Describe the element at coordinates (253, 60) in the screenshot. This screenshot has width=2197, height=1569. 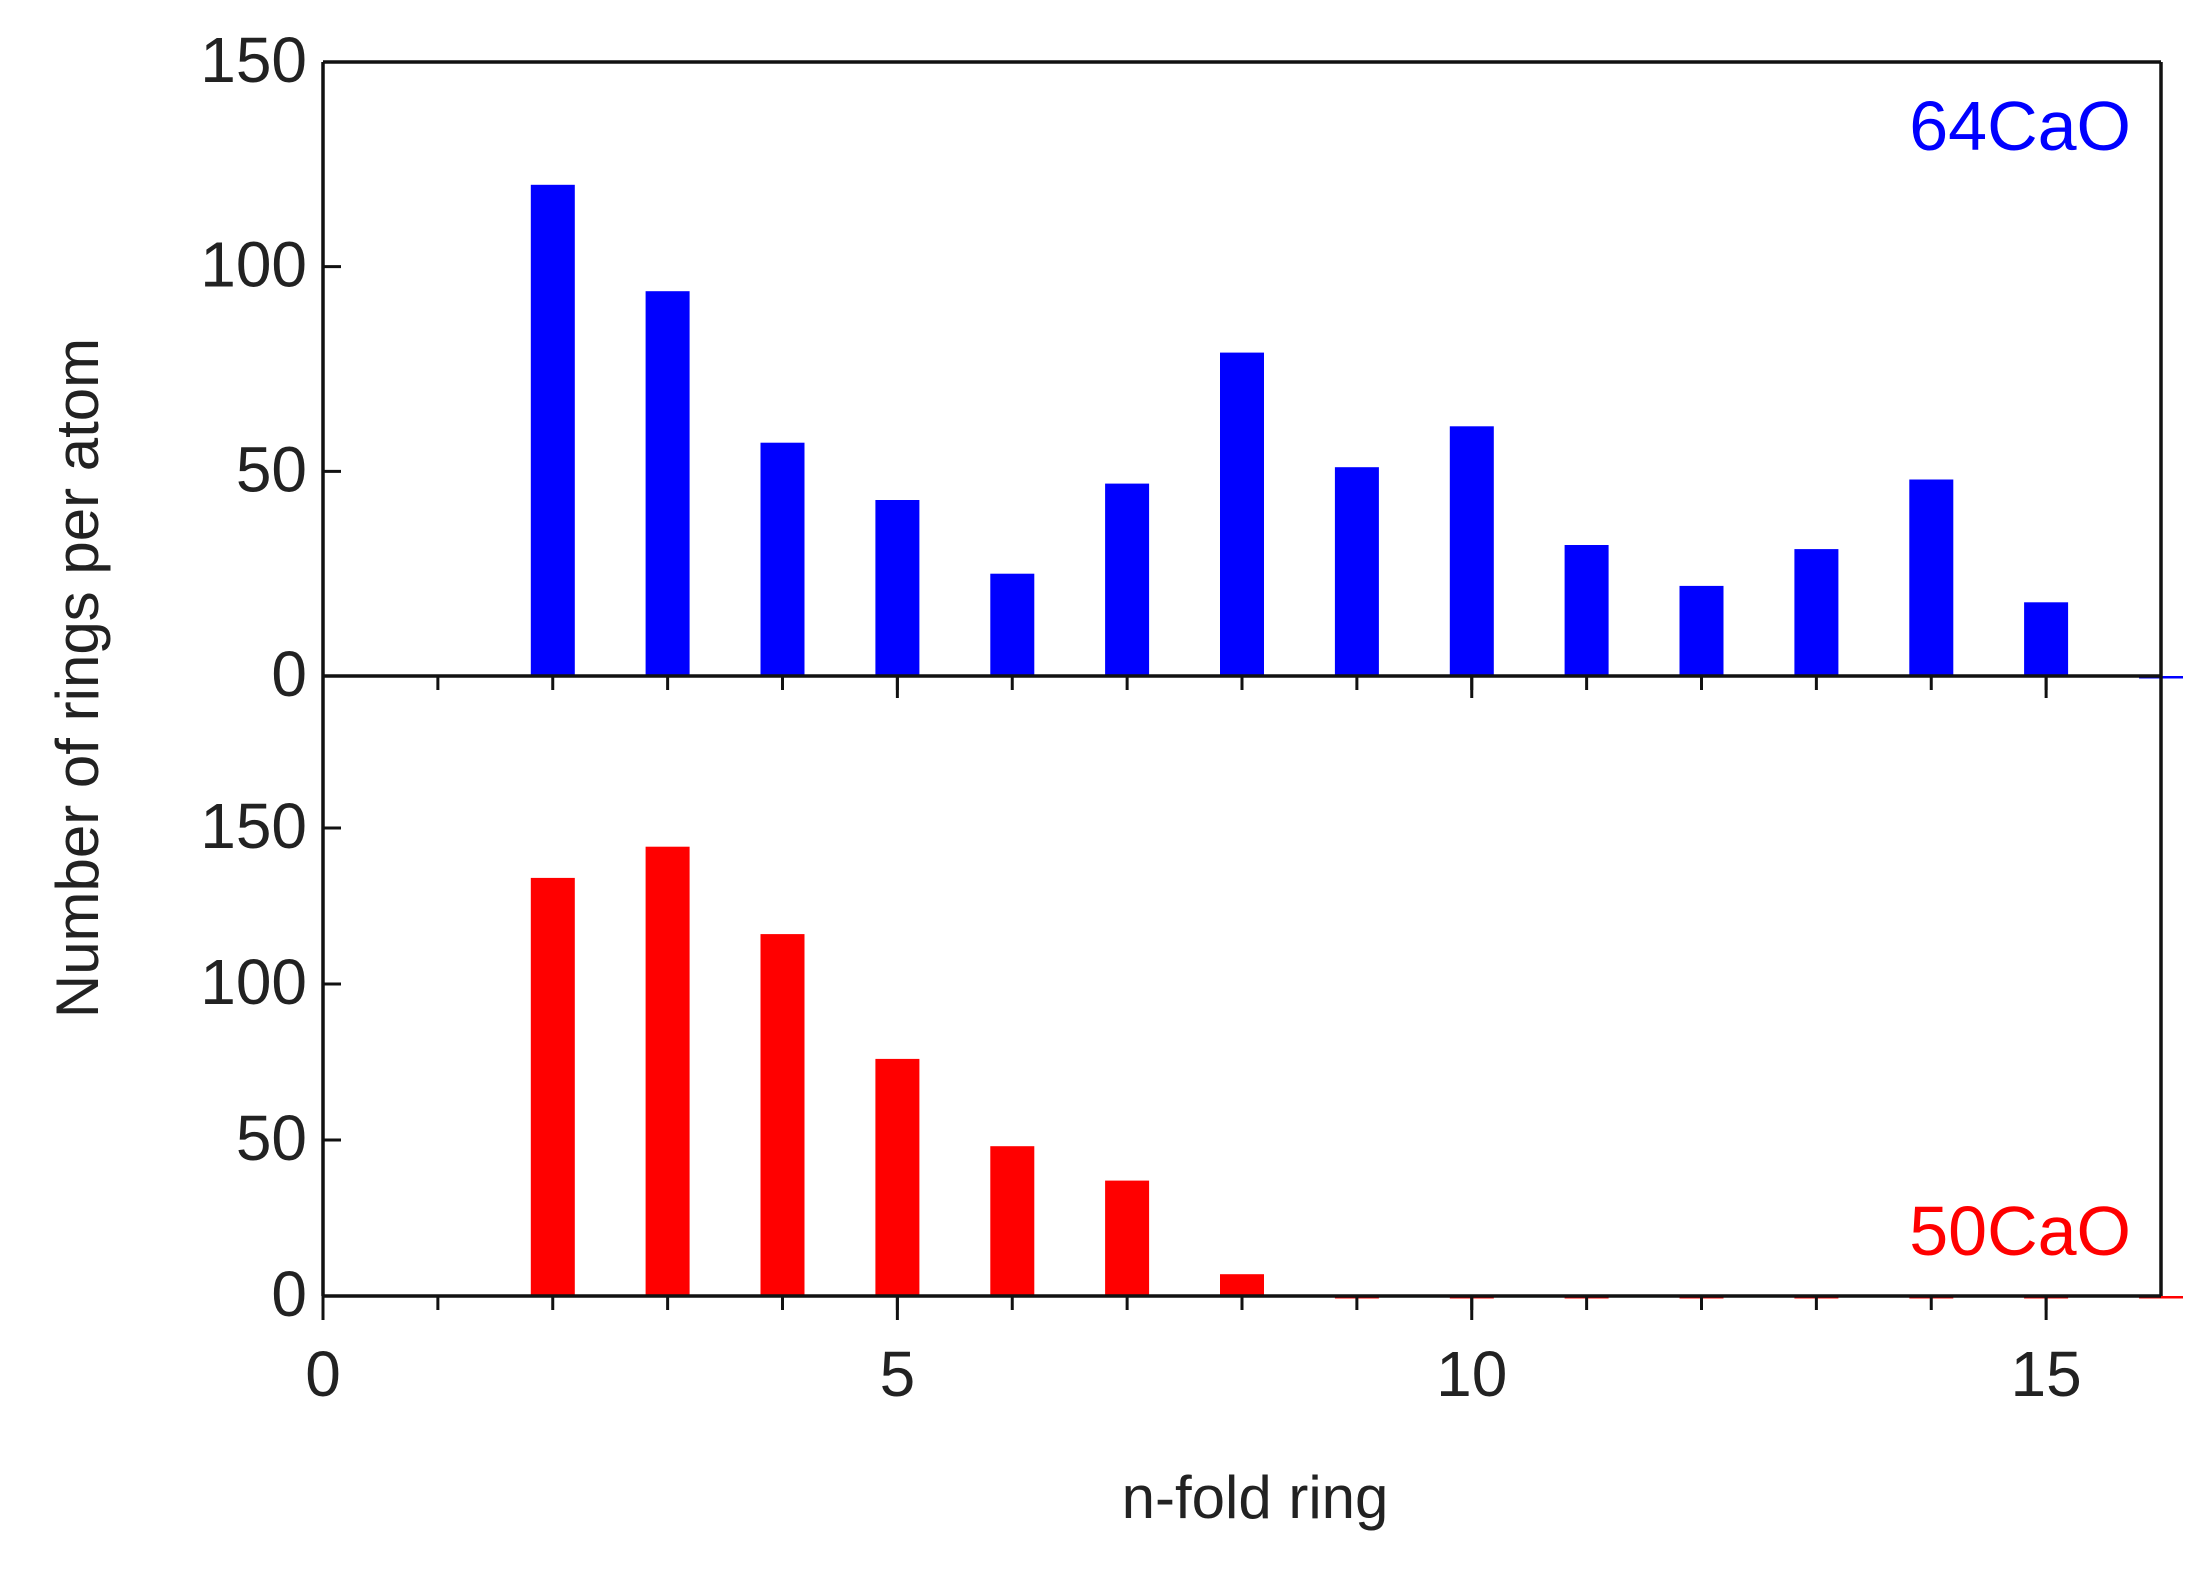
I see `y-tick-label-top-150: 150` at that location.